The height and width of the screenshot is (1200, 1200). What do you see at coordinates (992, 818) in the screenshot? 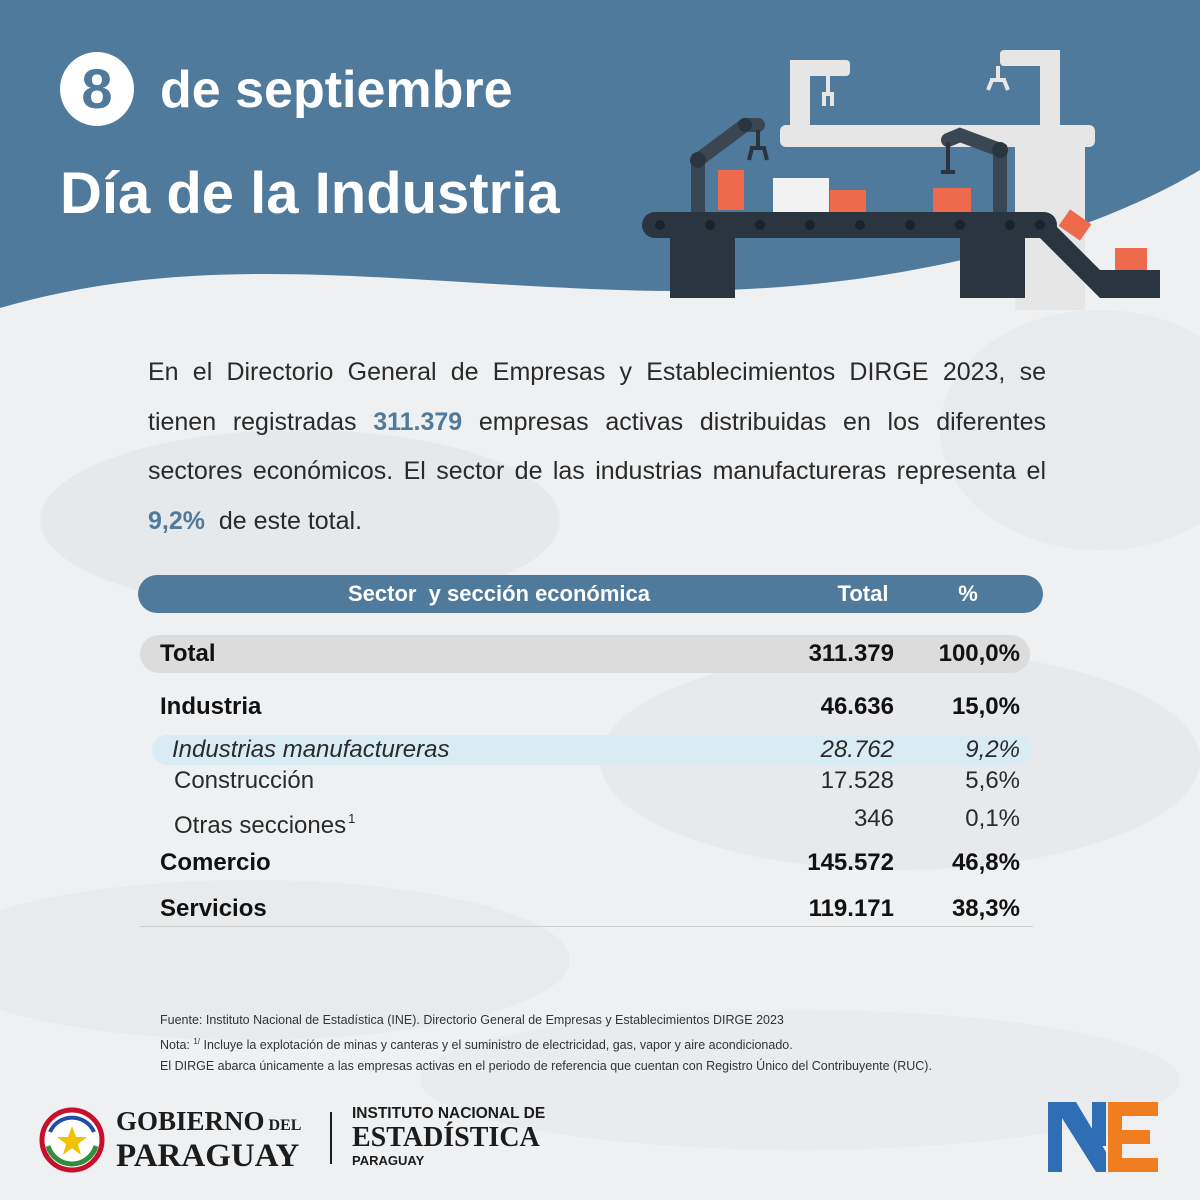
I see `row-pct: 0,1%` at bounding box center [992, 818].